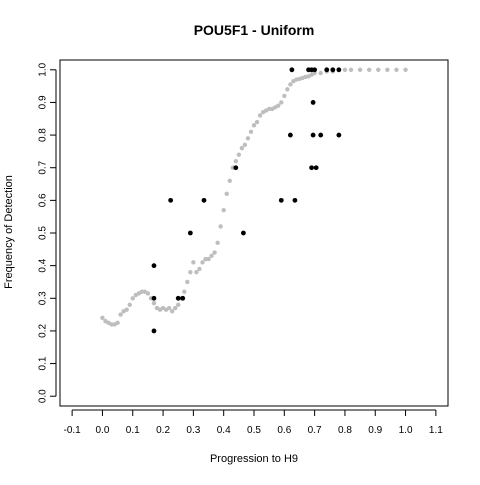 This screenshot has width=480, height=485. Describe the element at coordinates (43, 102) in the screenshot. I see `y-tick-label: 0.9` at that location.